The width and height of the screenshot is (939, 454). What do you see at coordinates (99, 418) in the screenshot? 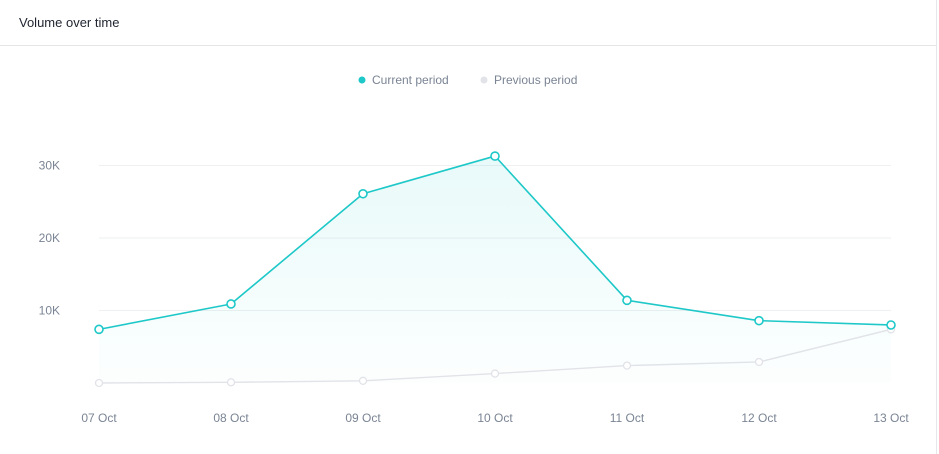
I see `x-tick-label: 07 Oct` at bounding box center [99, 418].